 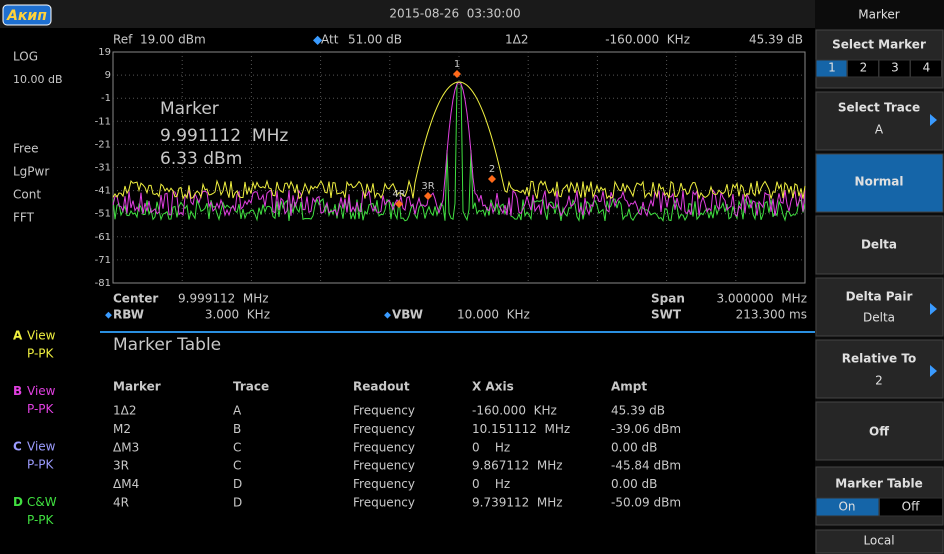 What do you see at coordinates (103, 237) in the screenshot?
I see `y-label: -61` at bounding box center [103, 237].